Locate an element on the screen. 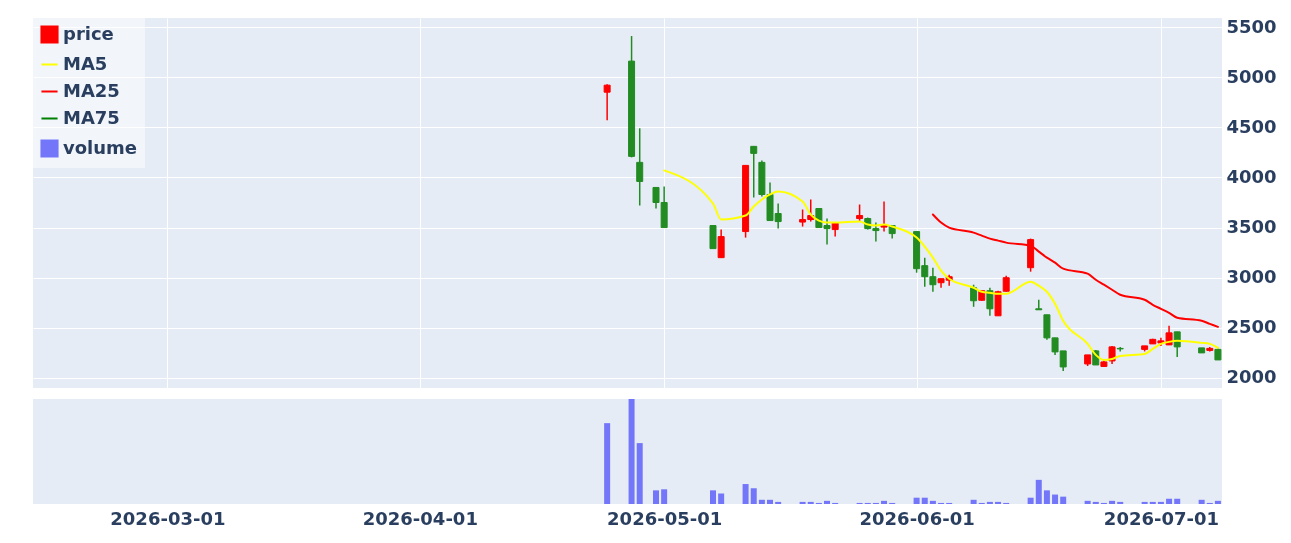  x-tick-label: 2026-07-01 is located at coordinates (1161, 518).